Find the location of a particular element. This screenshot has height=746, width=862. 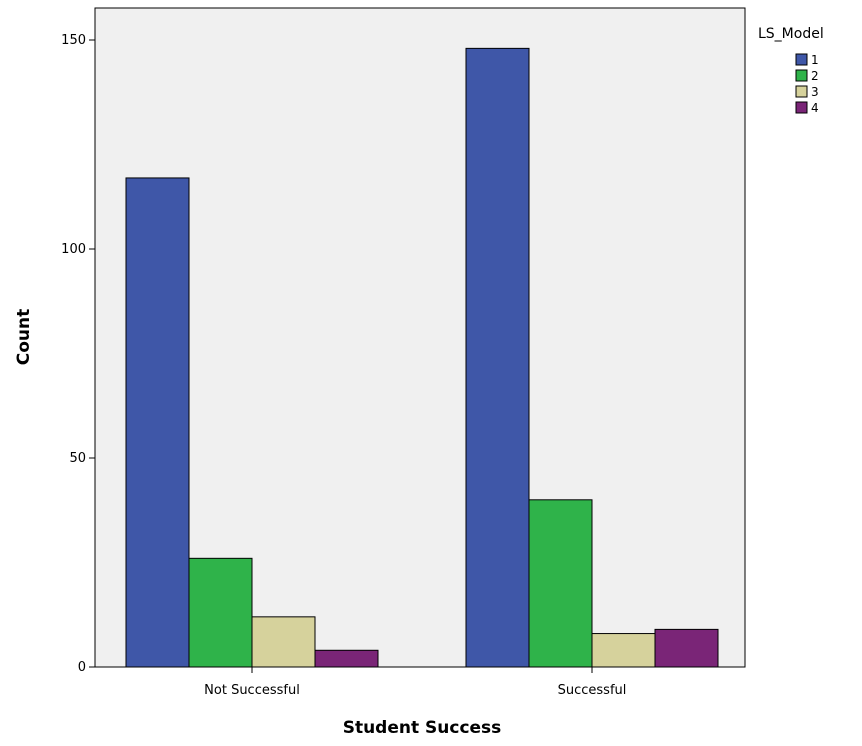

legend-label: 4 is located at coordinates (815, 108).